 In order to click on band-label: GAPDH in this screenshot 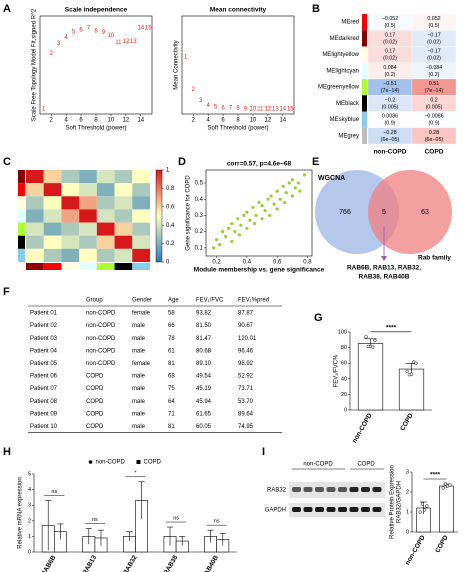, I will do `click(275, 511)`.